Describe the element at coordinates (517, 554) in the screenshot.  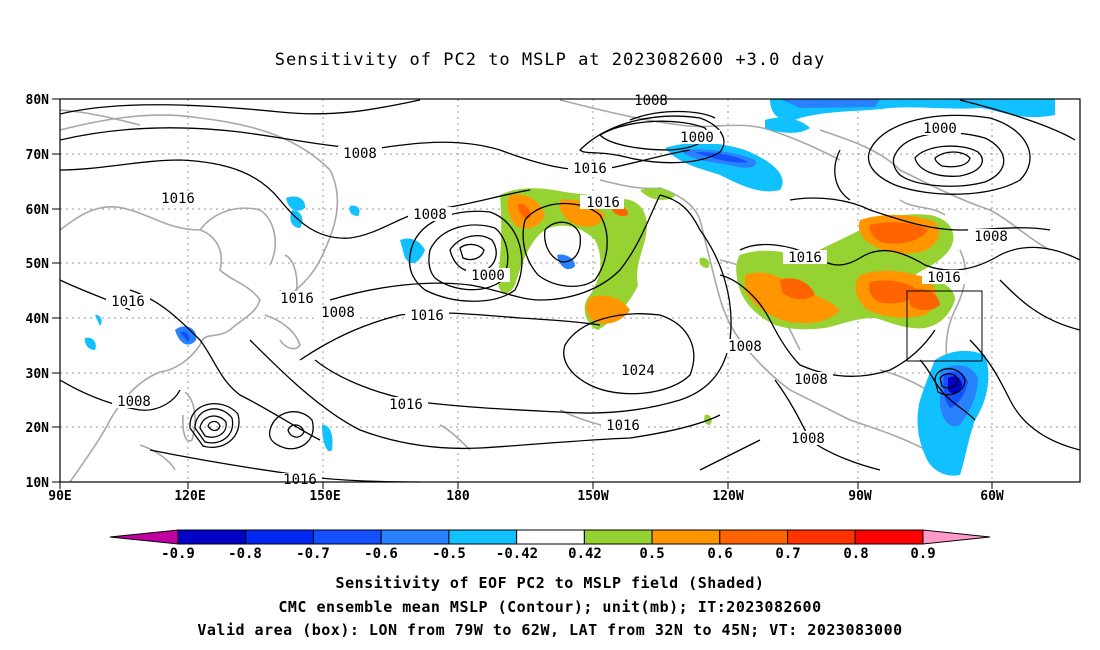
I see `colorbar-tick: -0.42` at that location.